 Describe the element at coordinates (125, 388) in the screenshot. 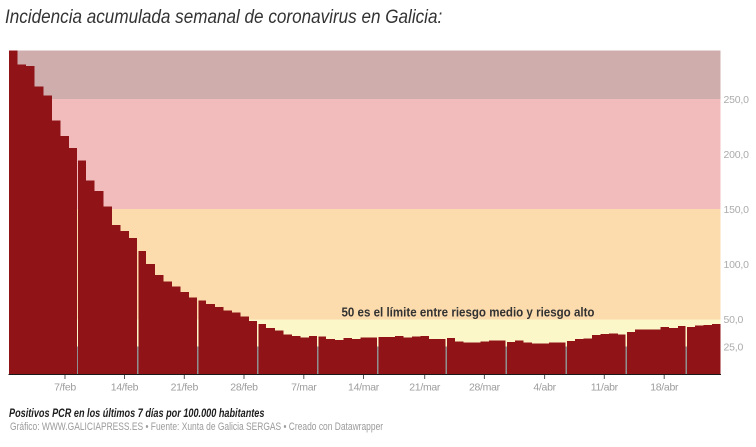

I see `svg-text: 14/feb` at that location.